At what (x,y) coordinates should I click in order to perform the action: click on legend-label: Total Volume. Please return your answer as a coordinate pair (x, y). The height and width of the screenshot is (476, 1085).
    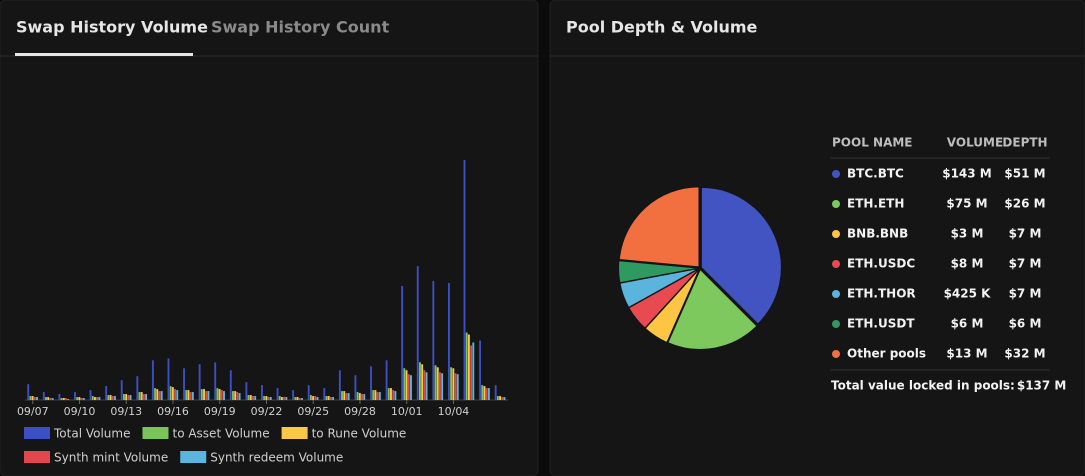
    Looking at the image, I should click on (91, 434).